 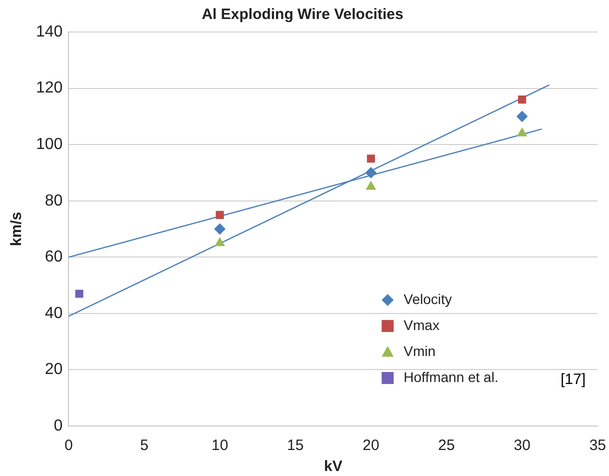 I want to click on x-tick-label: 35, so click(x=597, y=445).